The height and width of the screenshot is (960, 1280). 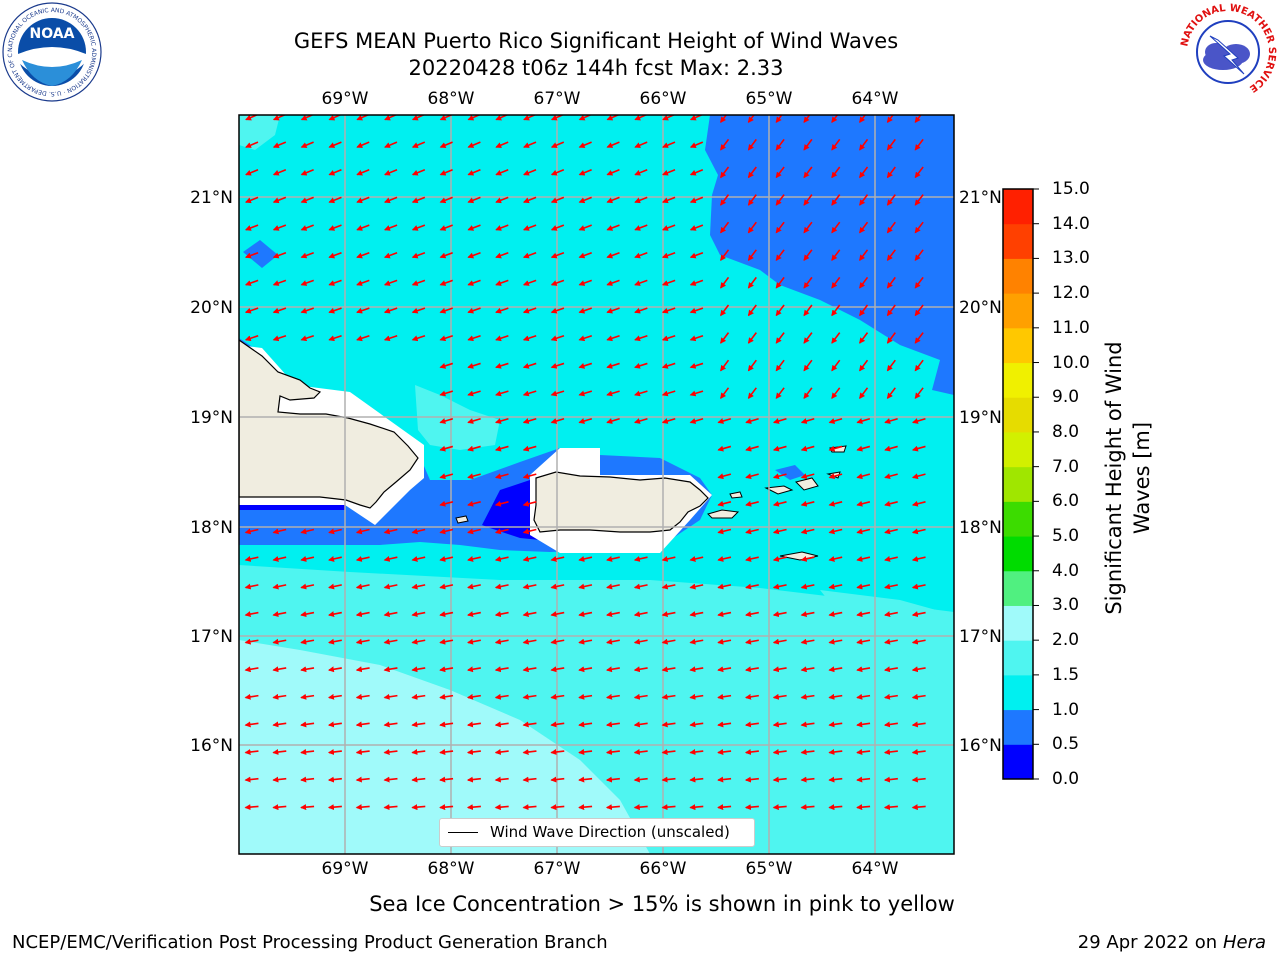 What do you see at coordinates (329, 424) in the screenshot?
I see `hispaniola-land` at bounding box center [329, 424].